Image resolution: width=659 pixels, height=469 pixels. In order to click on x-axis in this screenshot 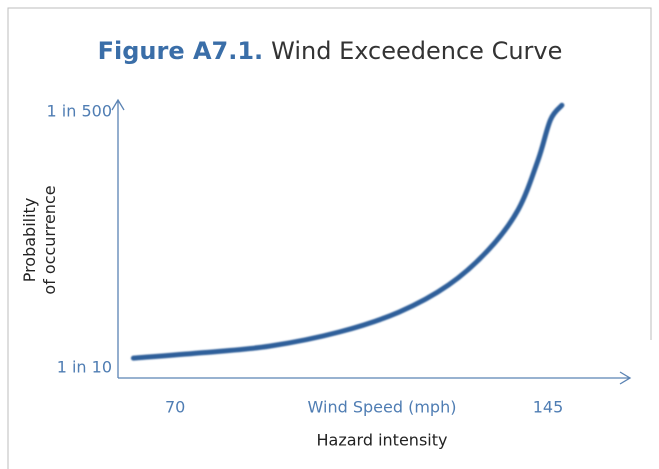, I will do `click(375, 378)`.